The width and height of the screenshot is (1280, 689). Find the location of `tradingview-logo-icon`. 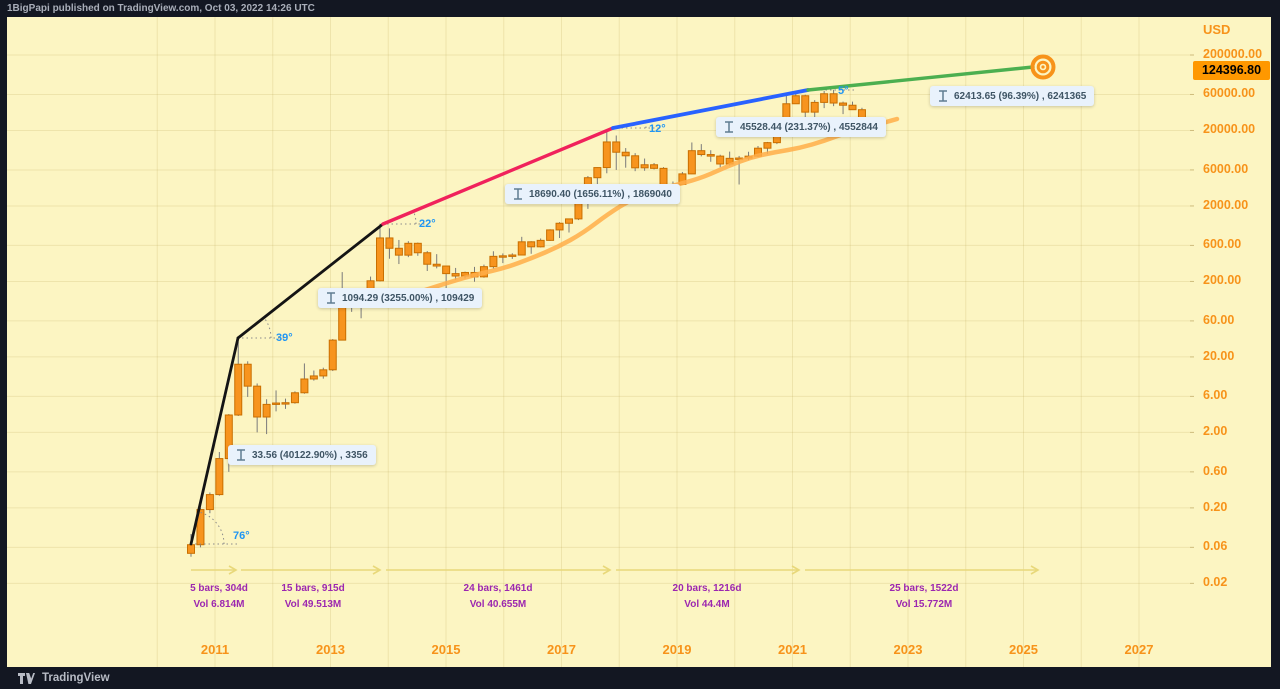

tradingview-logo-icon is located at coordinates (26, 678).